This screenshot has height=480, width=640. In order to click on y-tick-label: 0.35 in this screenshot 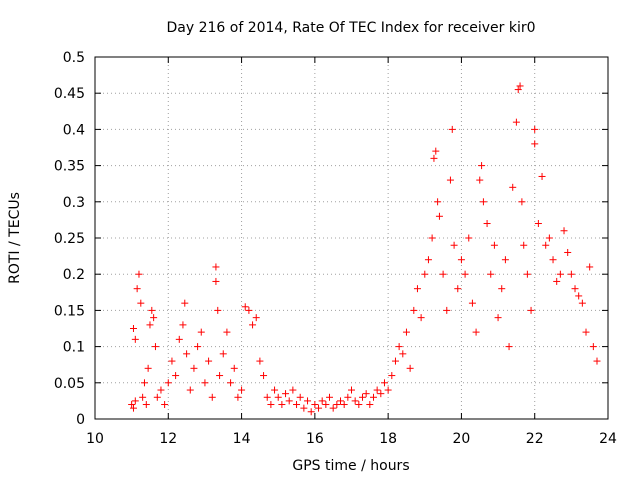, I will do `click(69, 167)`.